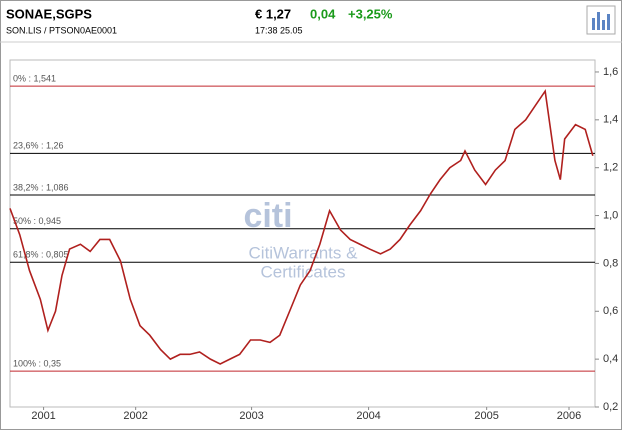 The width and height of the screenshot is (622, 430). What do you see at coordinates (610, 120) in the screenshot?
I see `y-tick-label: 1,4` at bounding box center [610, 120].